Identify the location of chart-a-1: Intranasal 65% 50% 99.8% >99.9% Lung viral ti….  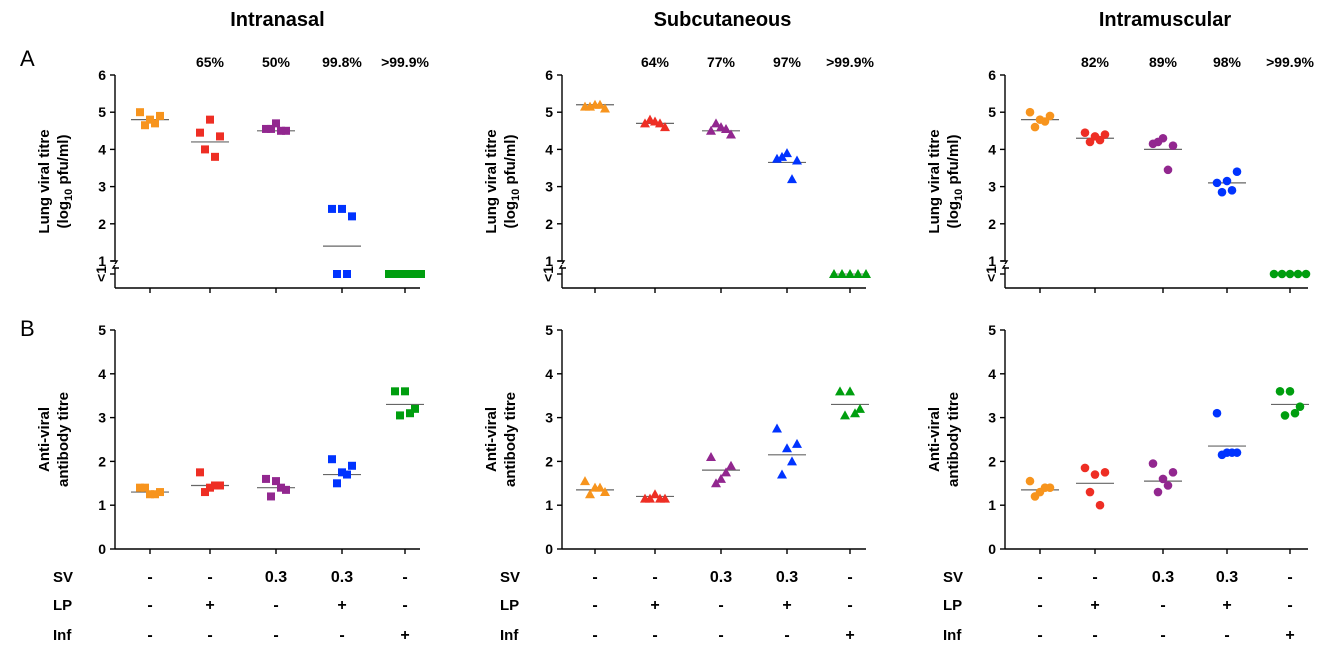
(232, 151).